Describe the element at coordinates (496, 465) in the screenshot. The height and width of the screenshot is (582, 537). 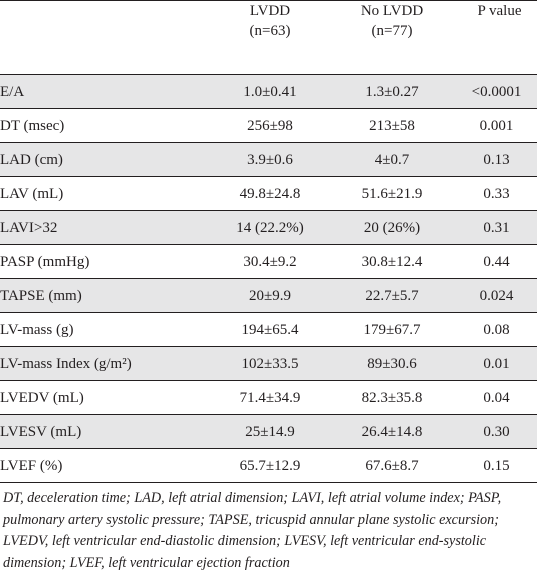
I see `cell-p-value: 0.15` at that location.